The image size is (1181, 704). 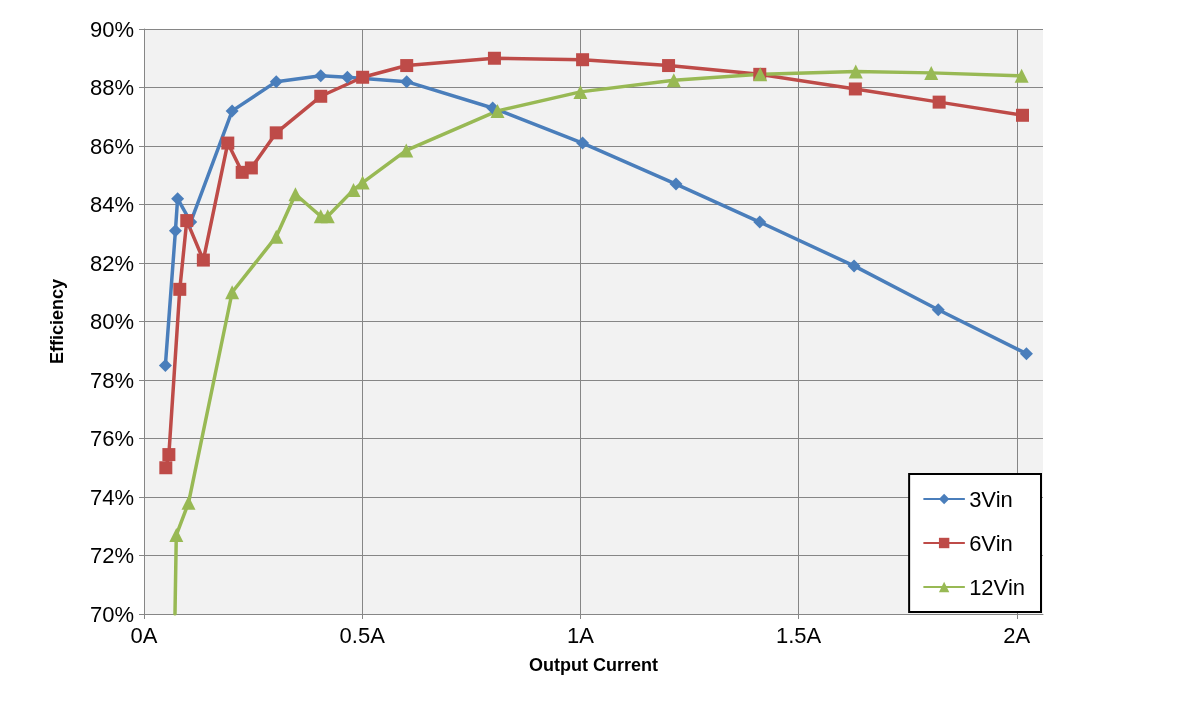 I want to click on y-tick-label: 80%, so click(x=111, y=321).